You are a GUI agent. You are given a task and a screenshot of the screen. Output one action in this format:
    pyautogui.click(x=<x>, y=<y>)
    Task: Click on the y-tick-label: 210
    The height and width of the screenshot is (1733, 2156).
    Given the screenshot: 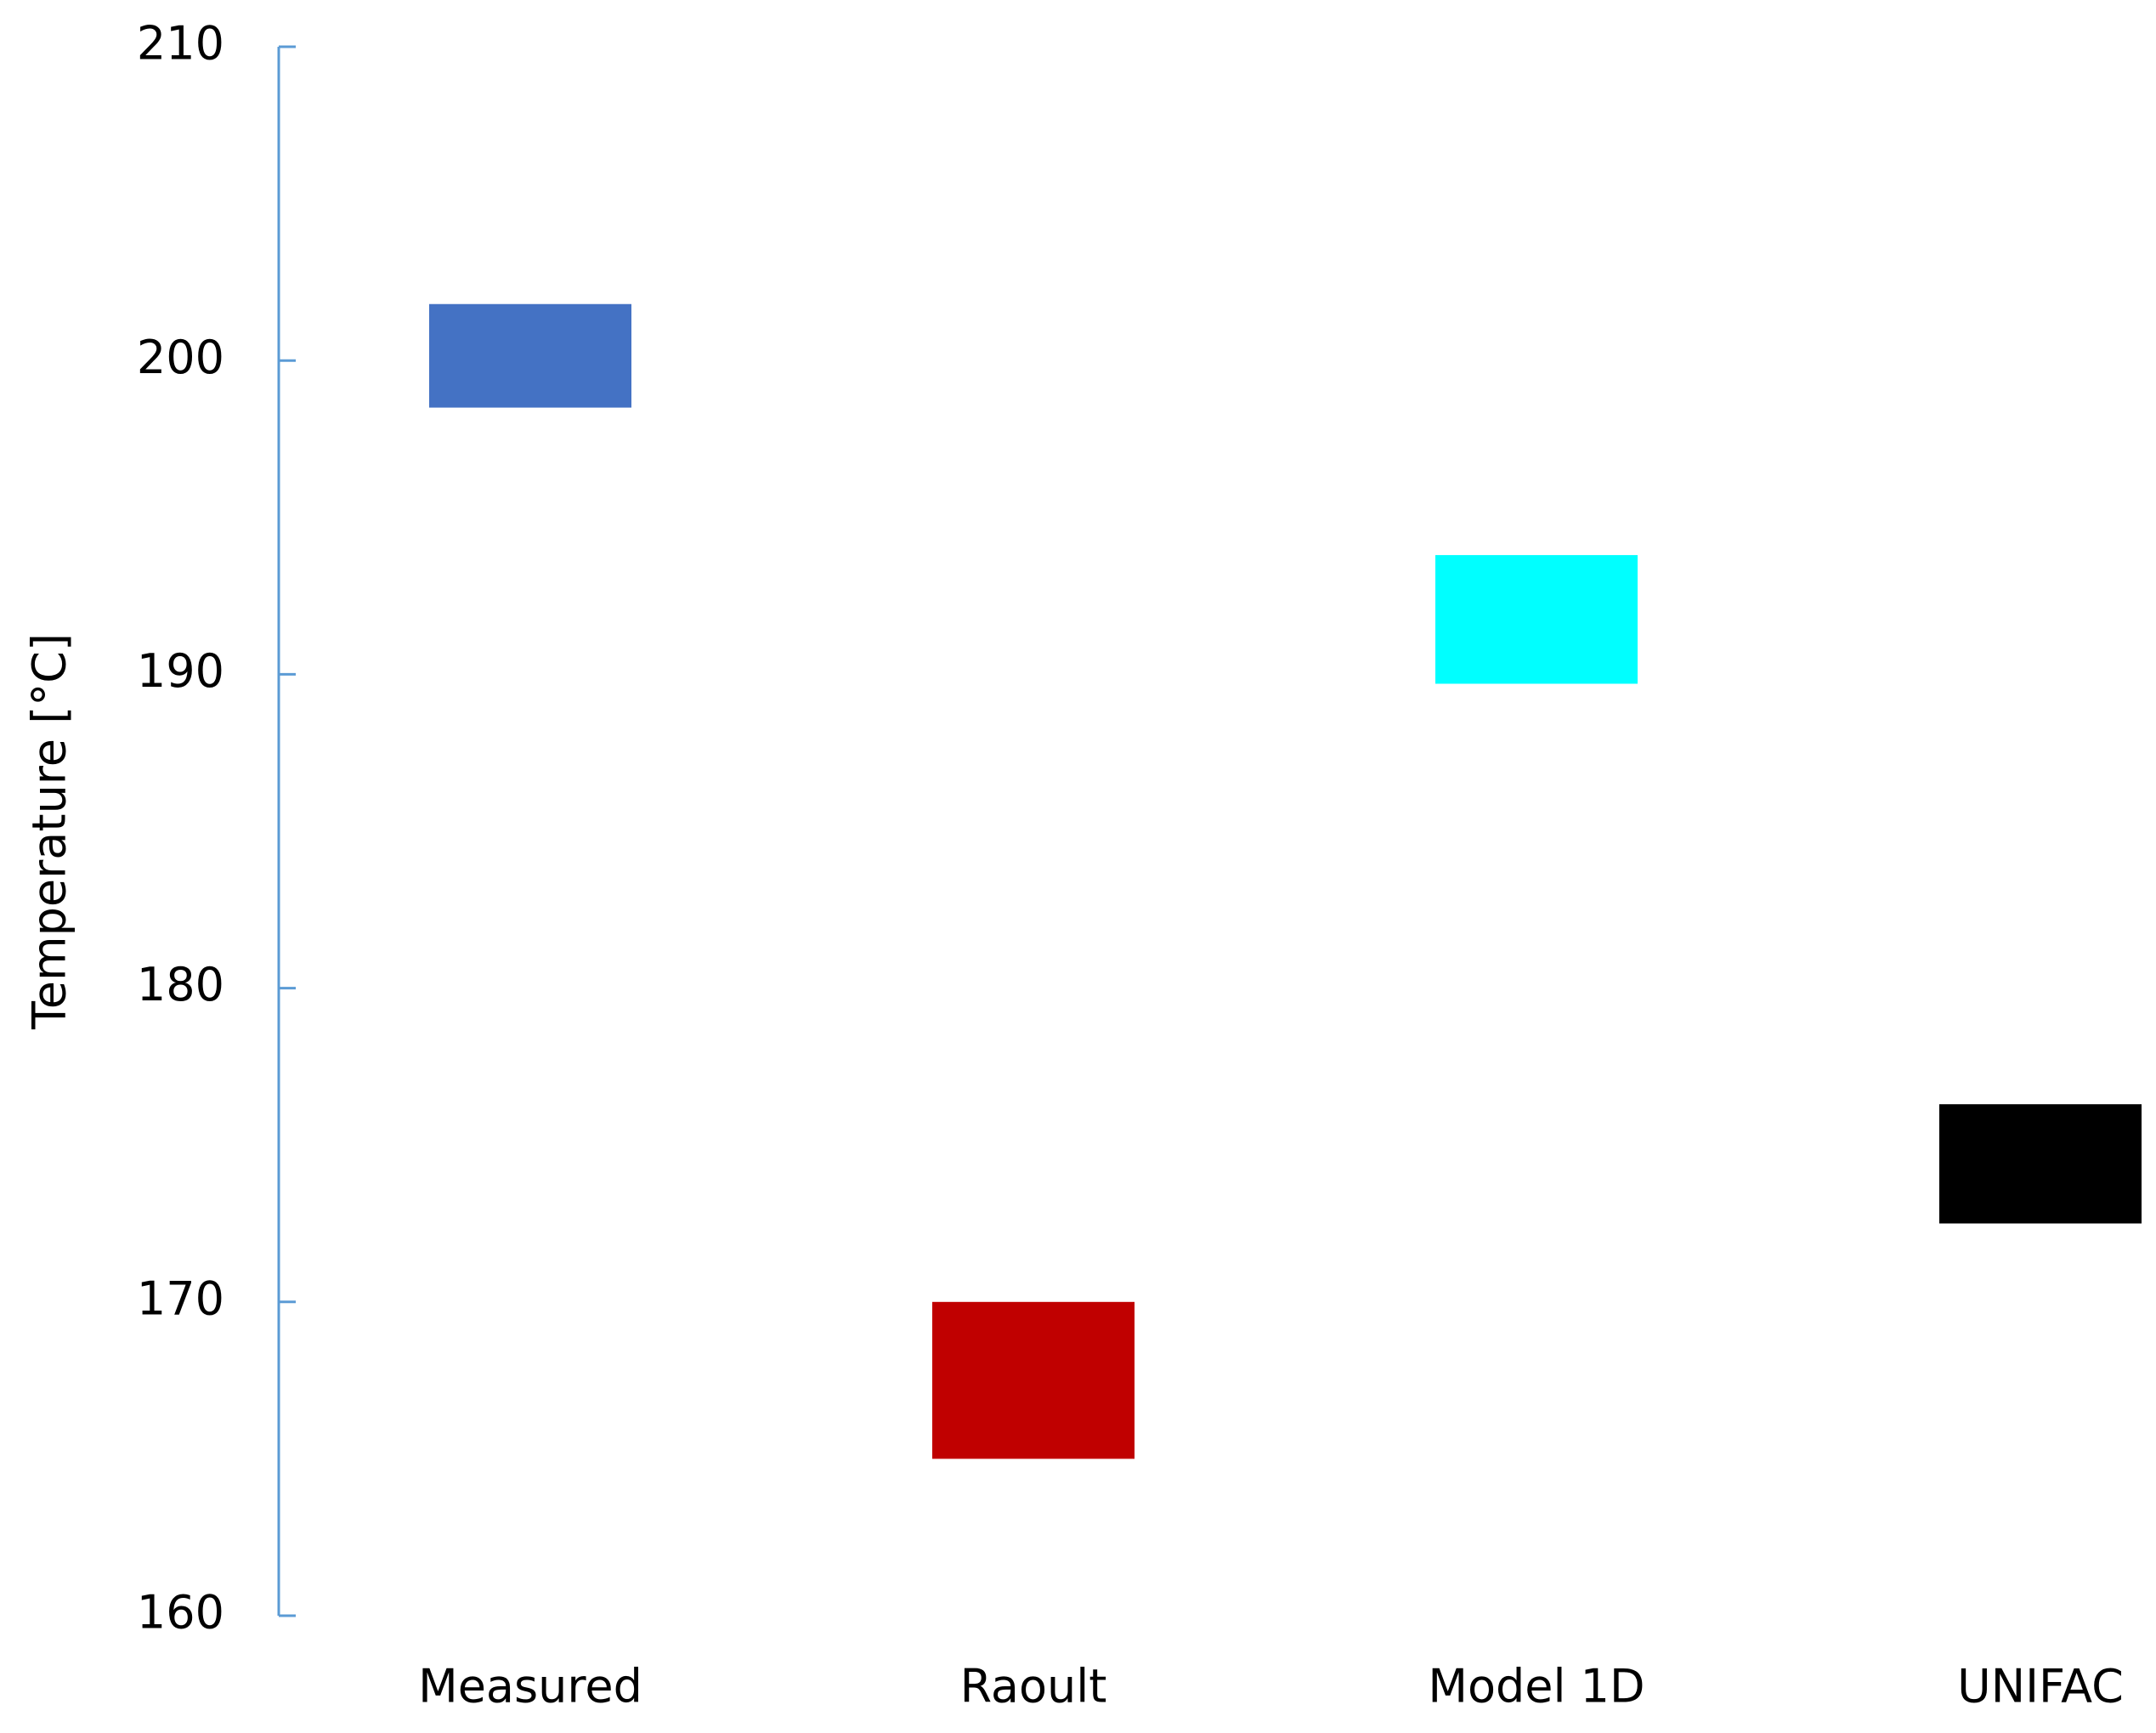 What is the action you would take?
    pyautogui.click(x=181, y=44)
    